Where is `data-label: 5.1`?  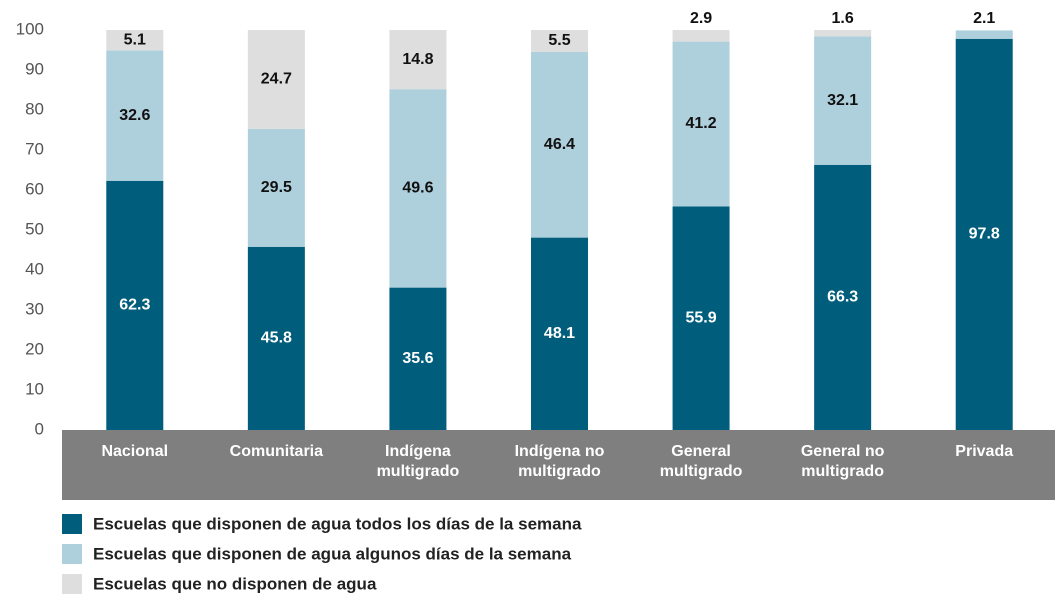
data-label: 5.1 is located at coordinates (135, 39).